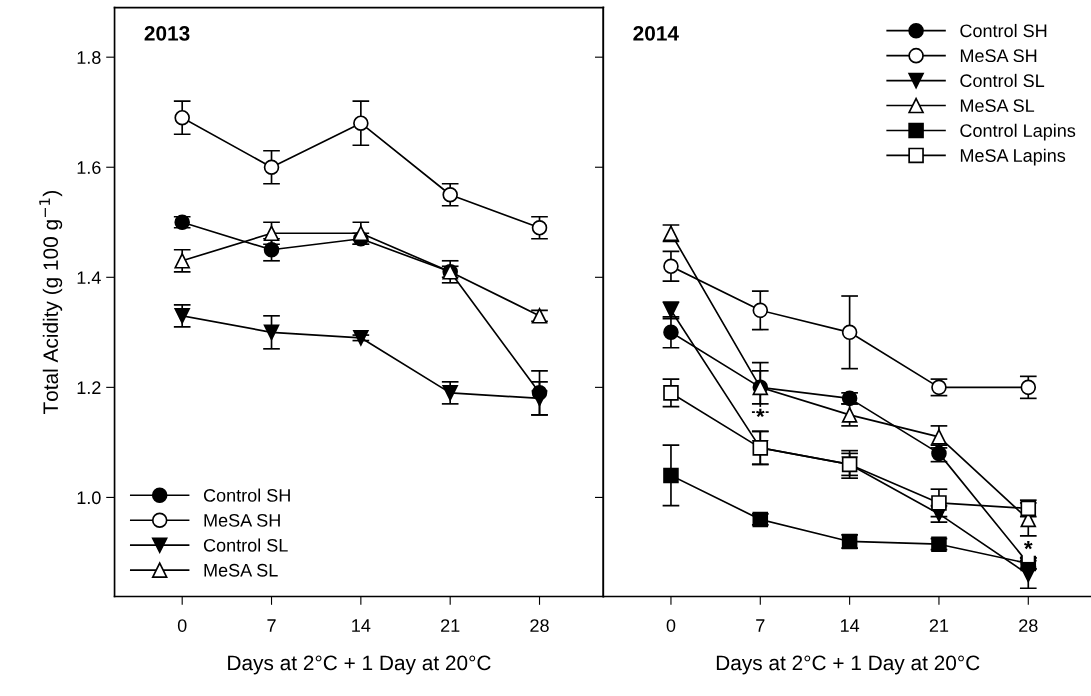  I want to click on text: 2014, so click(656, 33).